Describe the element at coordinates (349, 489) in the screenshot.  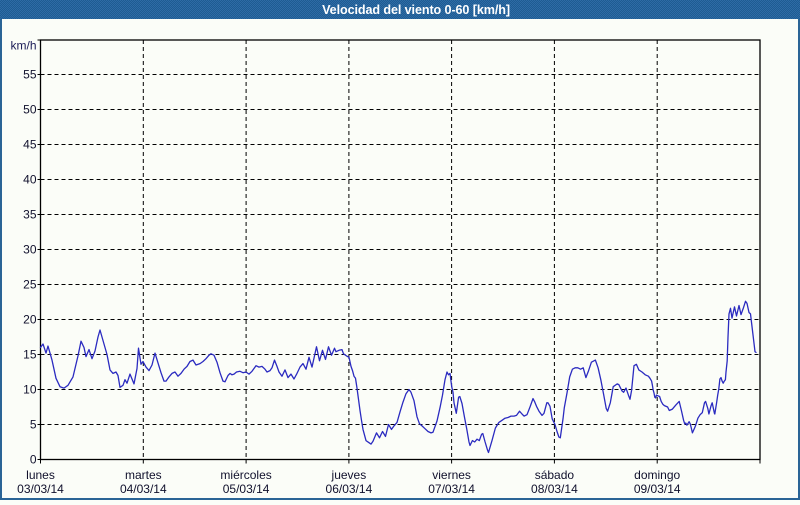
I see `svg-text: 06/03/14` at that location.